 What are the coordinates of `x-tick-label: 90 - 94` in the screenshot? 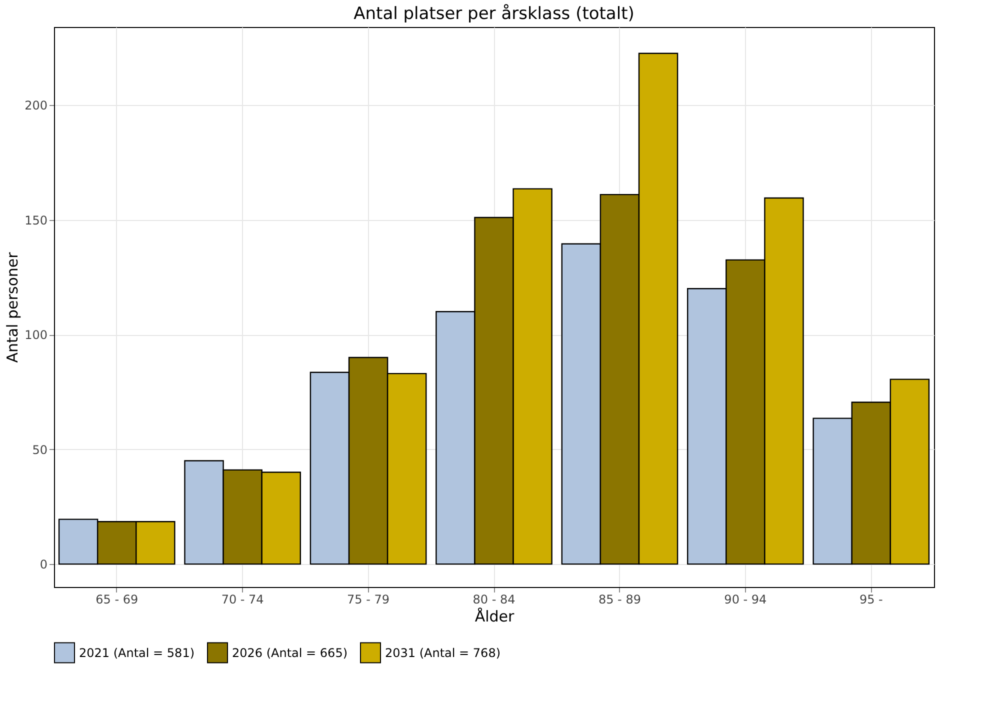 It's located at (745, 599).